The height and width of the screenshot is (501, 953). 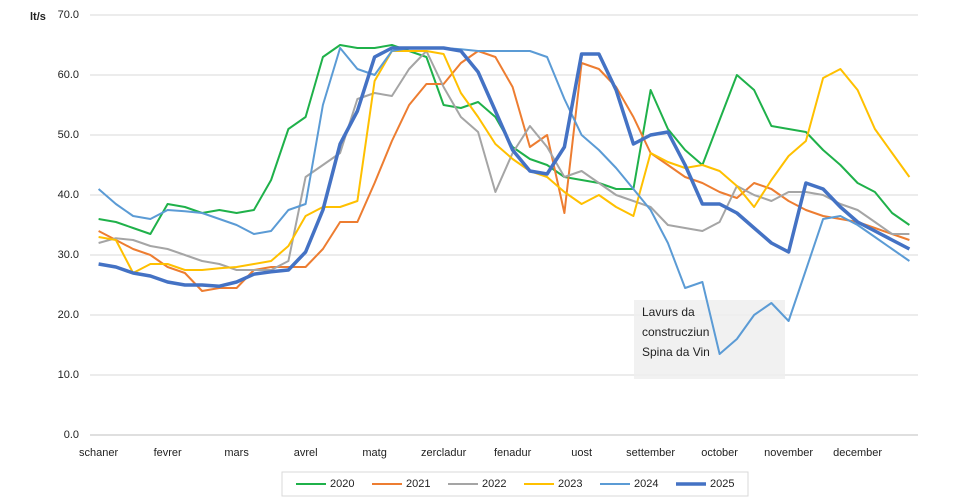 What do you see at coordinates (719, 453) in the screenshot?
I see `x-tick-label: october` at bounding box center [719, 453].